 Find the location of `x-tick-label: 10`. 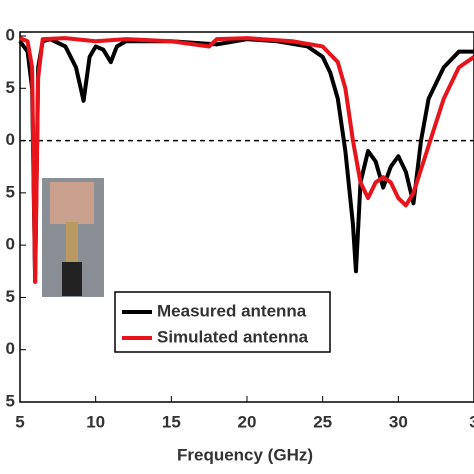

x-tick-label: 10 is located at coordinates (95, 421).